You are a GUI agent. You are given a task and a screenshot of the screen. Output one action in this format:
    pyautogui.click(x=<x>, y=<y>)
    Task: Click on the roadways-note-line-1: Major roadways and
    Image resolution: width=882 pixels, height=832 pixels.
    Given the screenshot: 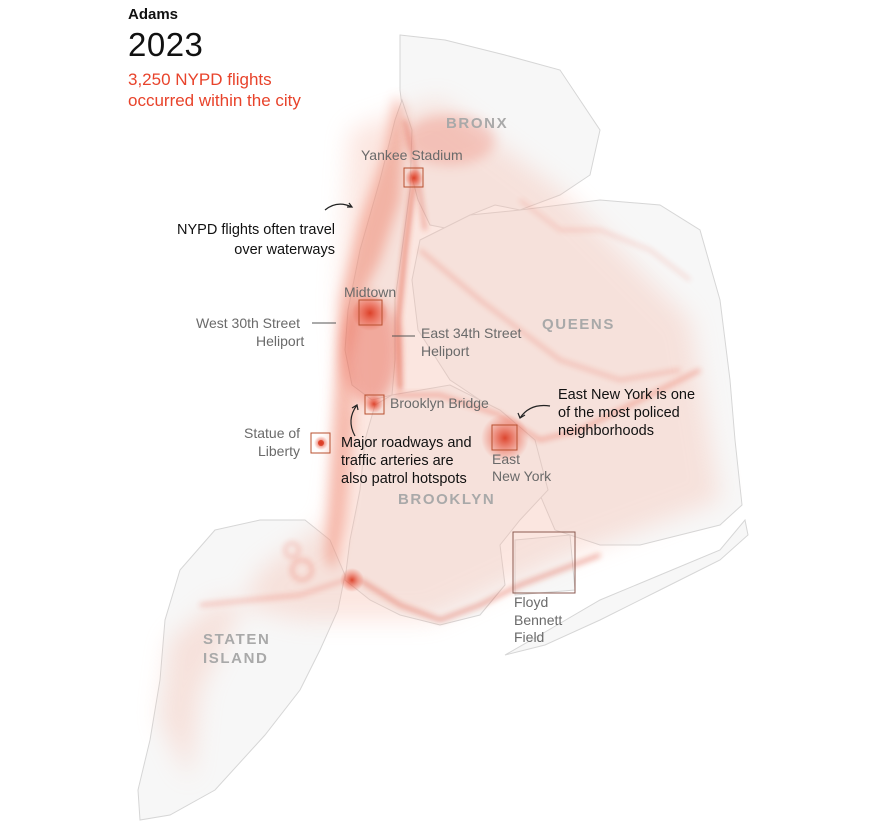 What is the action you would take?
    pyautogui.click(x=406, y=443)
    